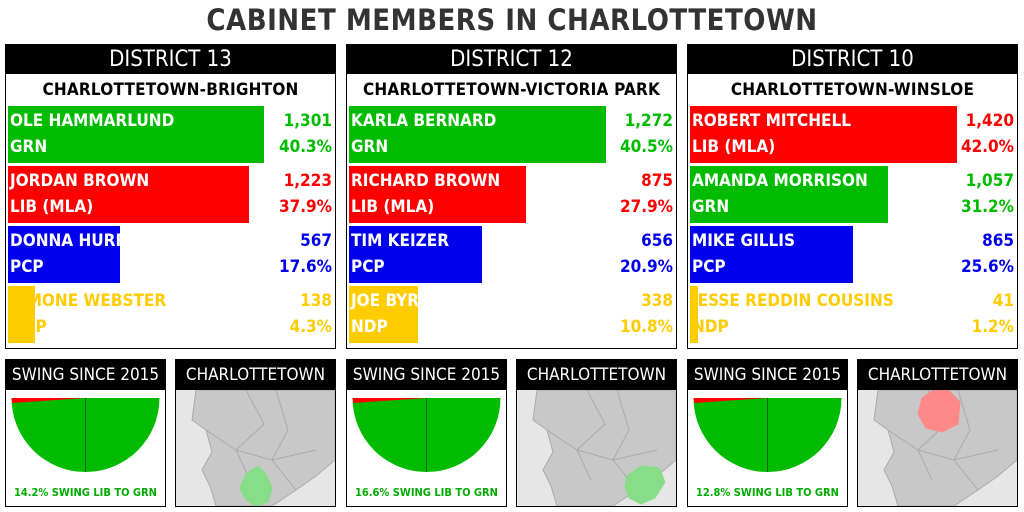  Describe the element at coordinates (743, 241) in the screenshot. I see `candidate-name: MIKE GILLIS` at that location.